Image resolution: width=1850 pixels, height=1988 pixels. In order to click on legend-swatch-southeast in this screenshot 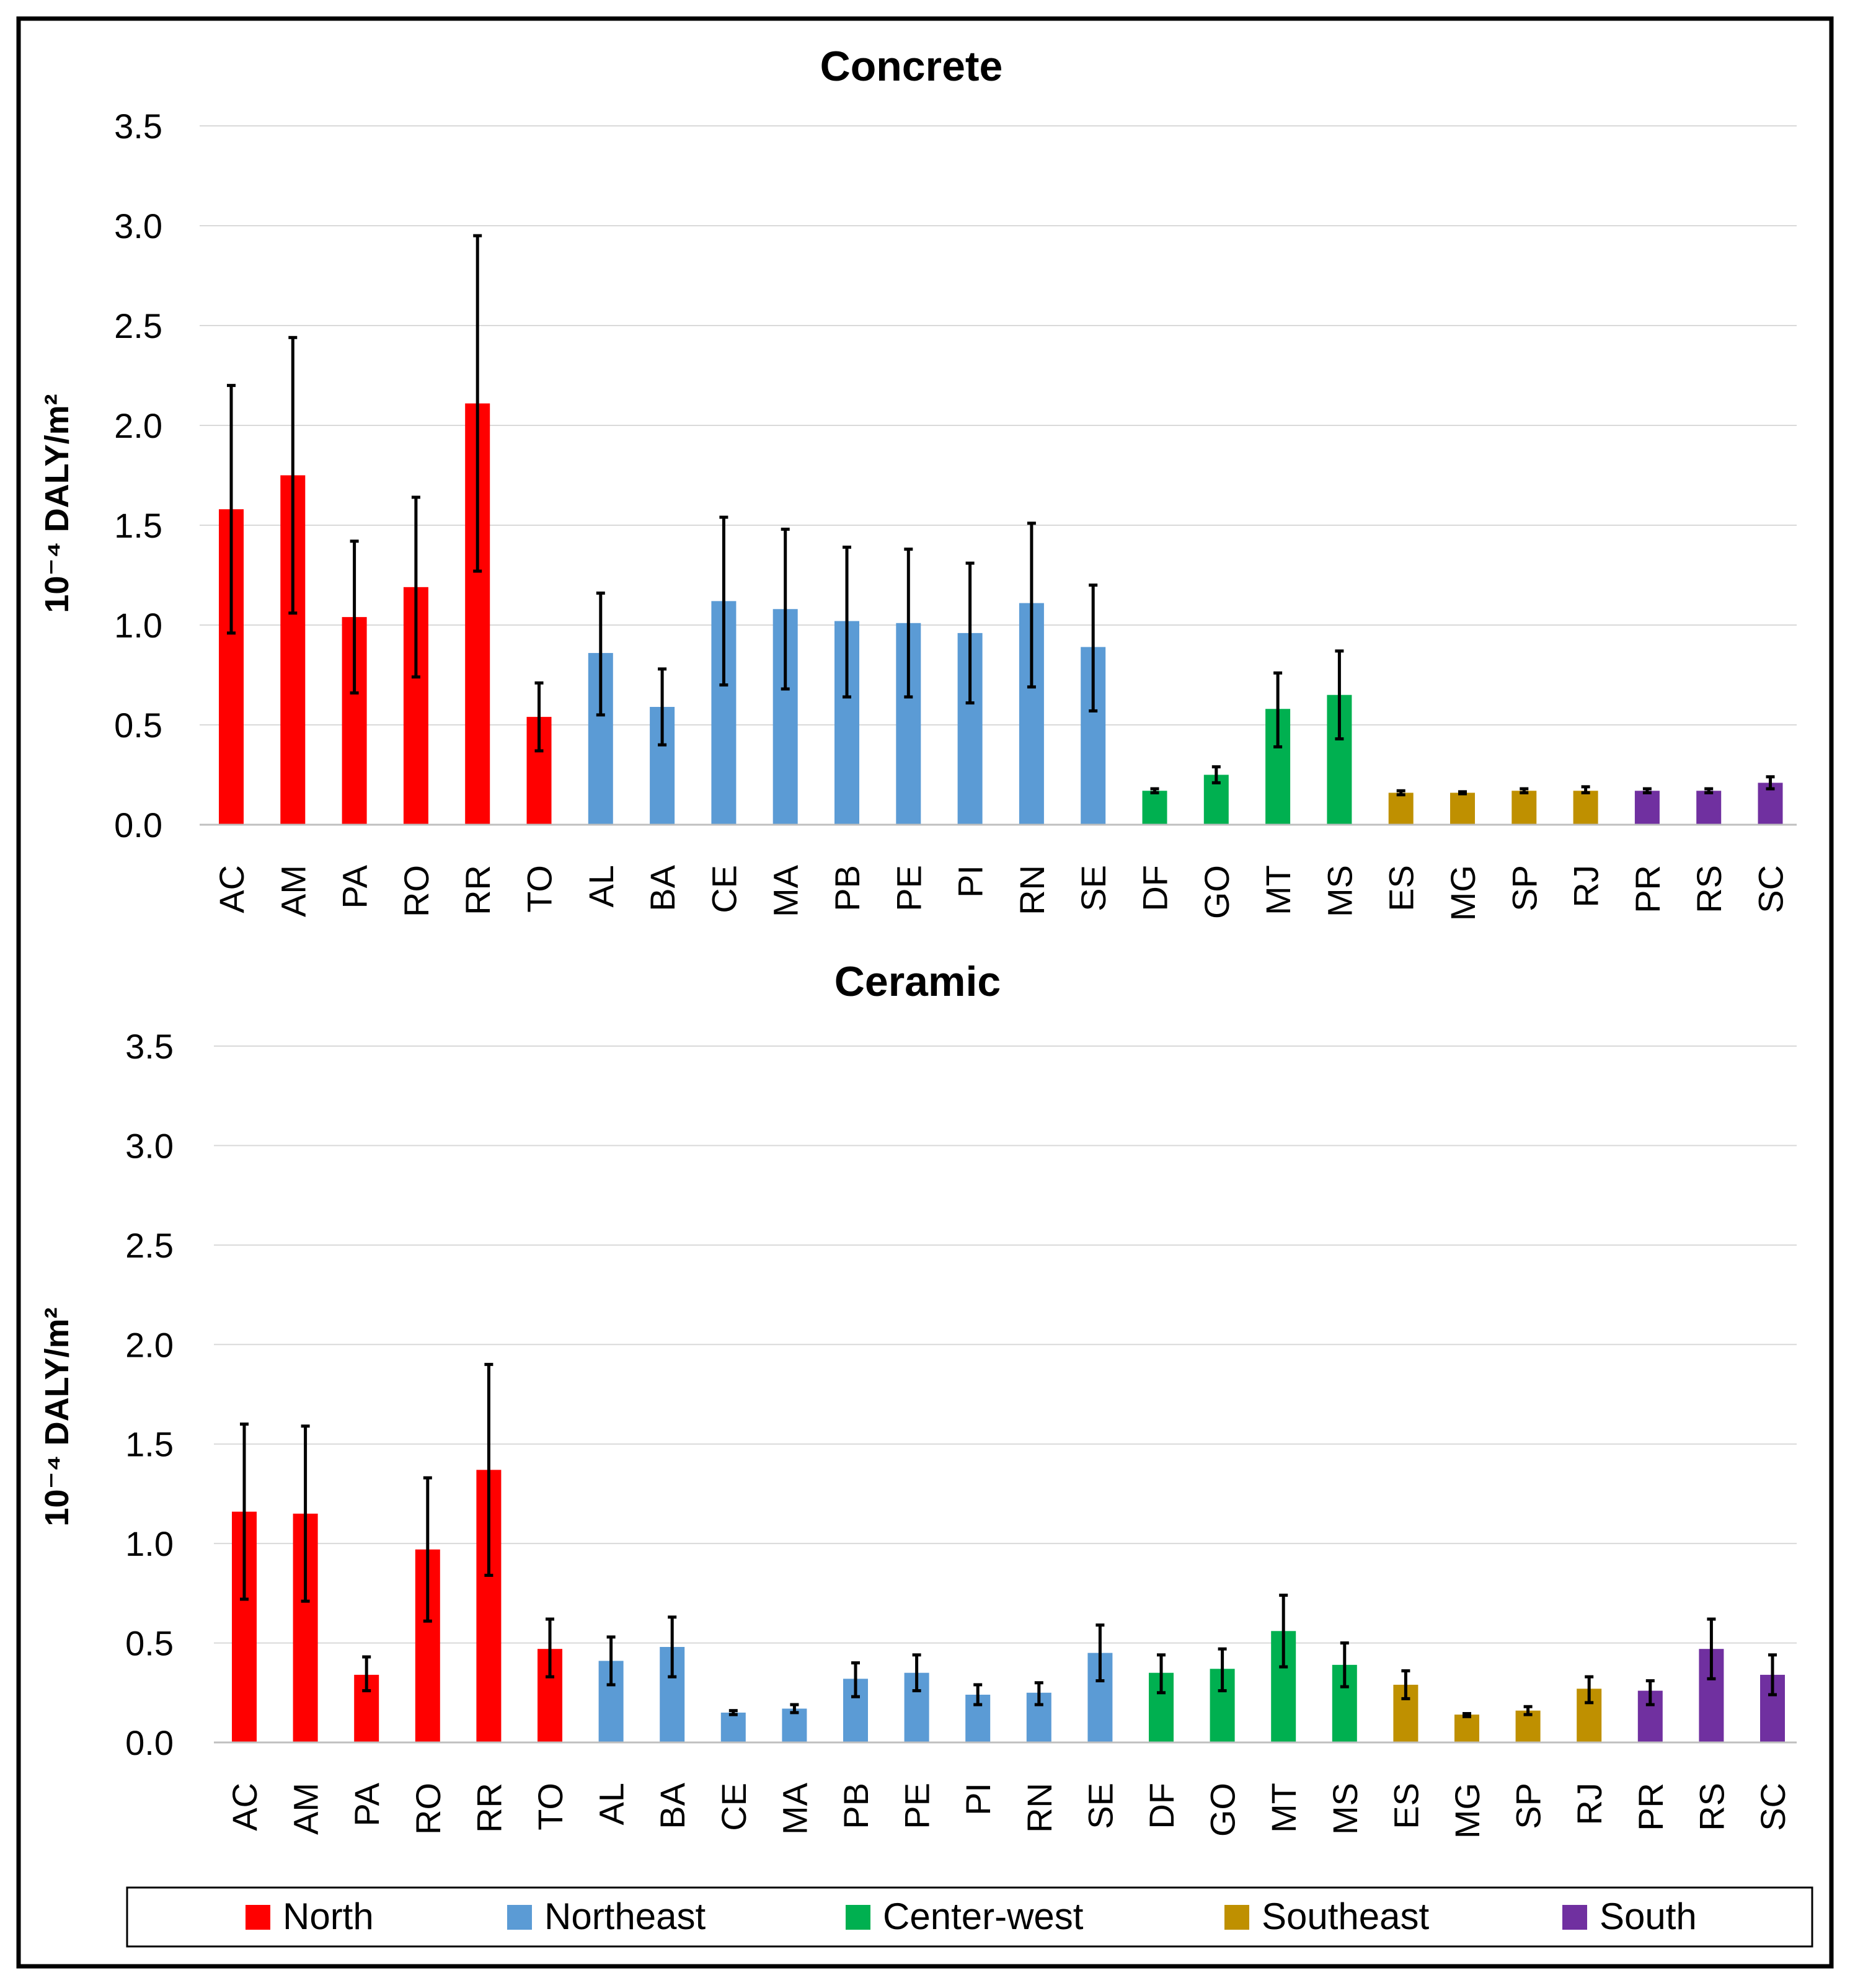, I will do `click(1236, 1918)`.